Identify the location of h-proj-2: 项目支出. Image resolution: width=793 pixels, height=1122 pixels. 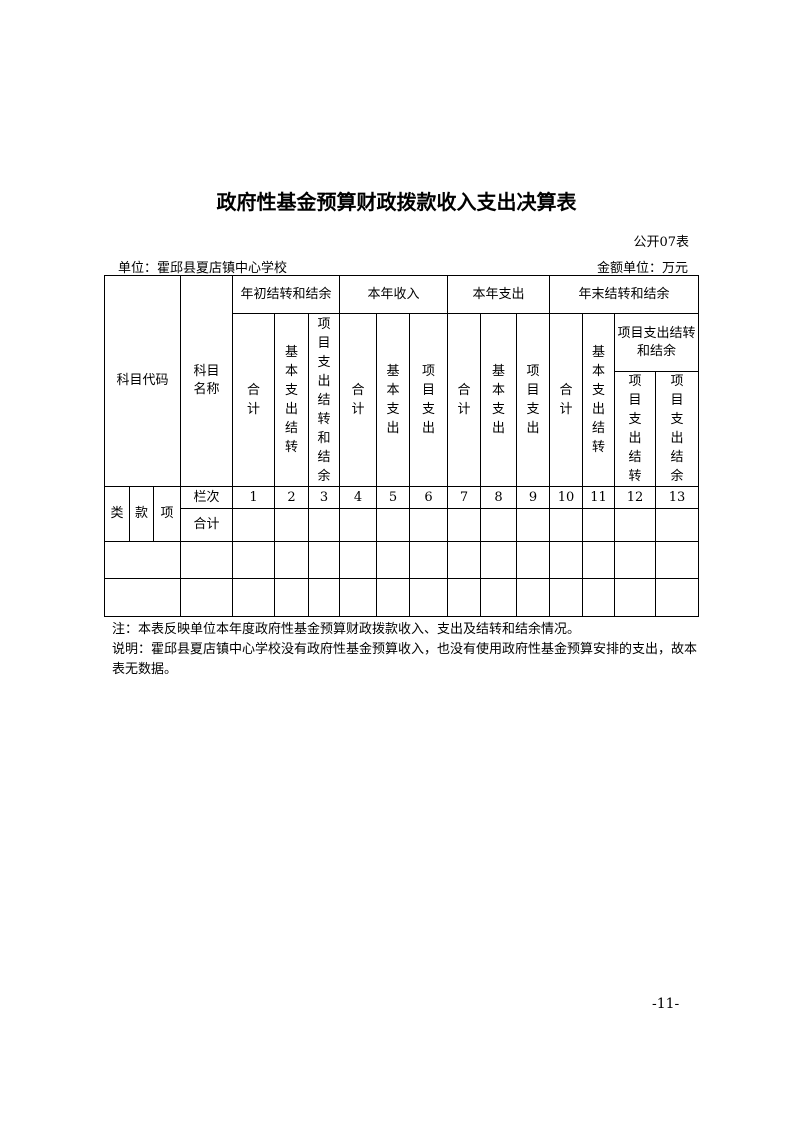
(428, 400).